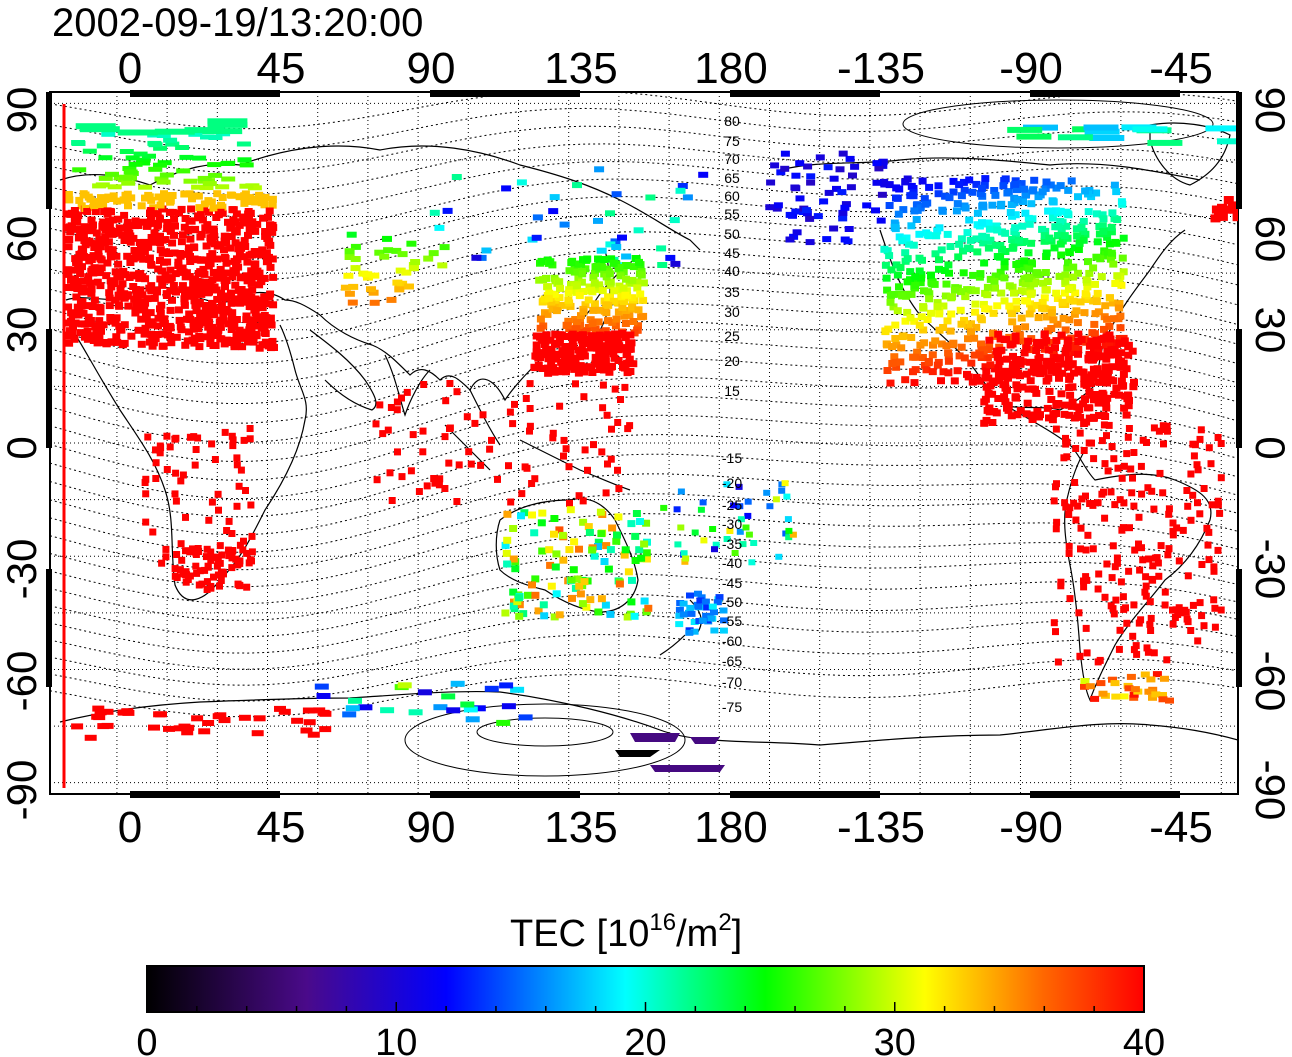 This screenshot has width=1292, height=1057. Describe the element at coordinates (130, 827) in the screenshot. I see `longitude-label: 0` at that location.